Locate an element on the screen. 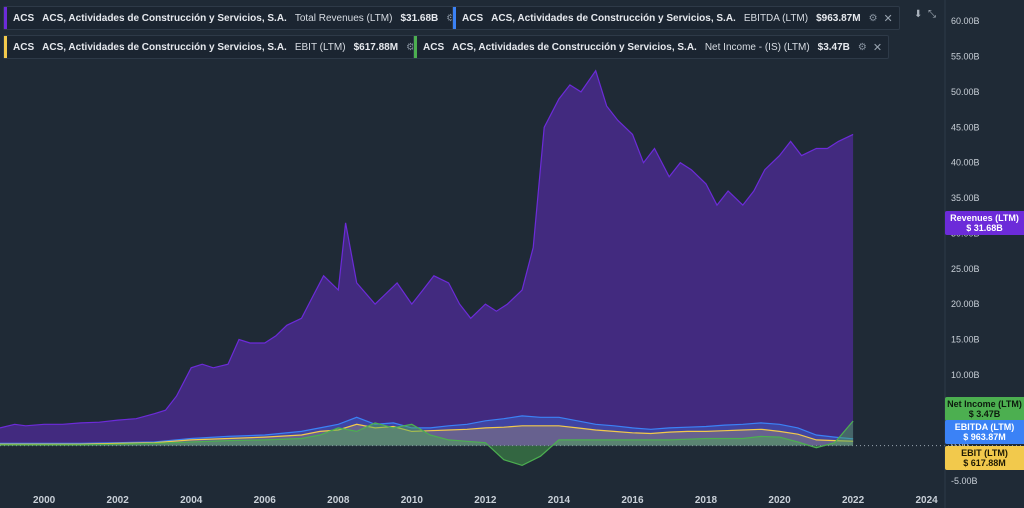 The width and height of the screenshot is (1024, 508). y-tick-label: 15.00B is located at coordinates (965, 339).